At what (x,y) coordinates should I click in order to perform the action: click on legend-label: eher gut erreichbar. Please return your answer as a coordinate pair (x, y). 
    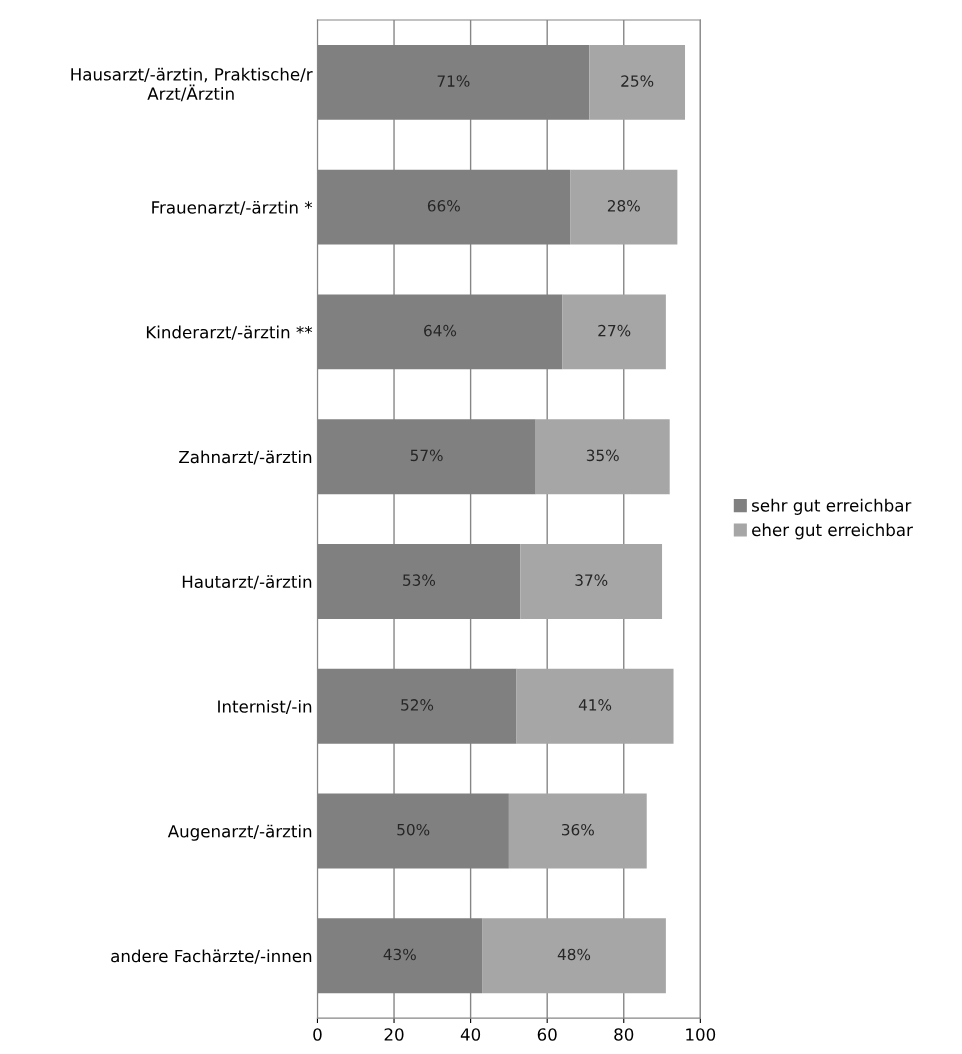
    Looking at the image, I should click on (832, 531).